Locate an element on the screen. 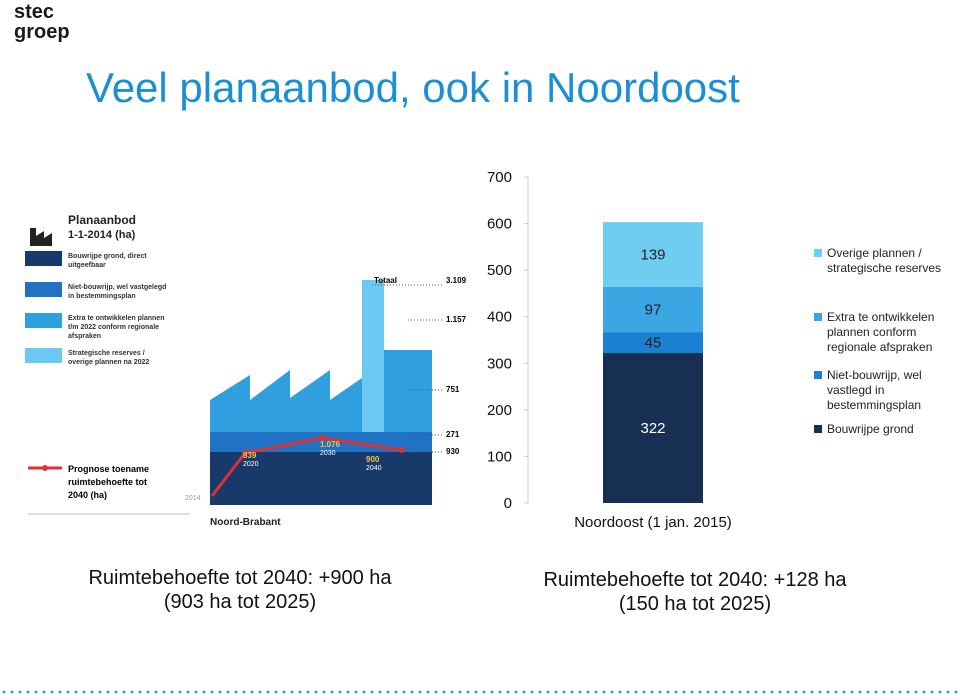 Image resolution: width=960 pixels, height=700 pixels. logo-line: stec is located at coordinates (34, 12).